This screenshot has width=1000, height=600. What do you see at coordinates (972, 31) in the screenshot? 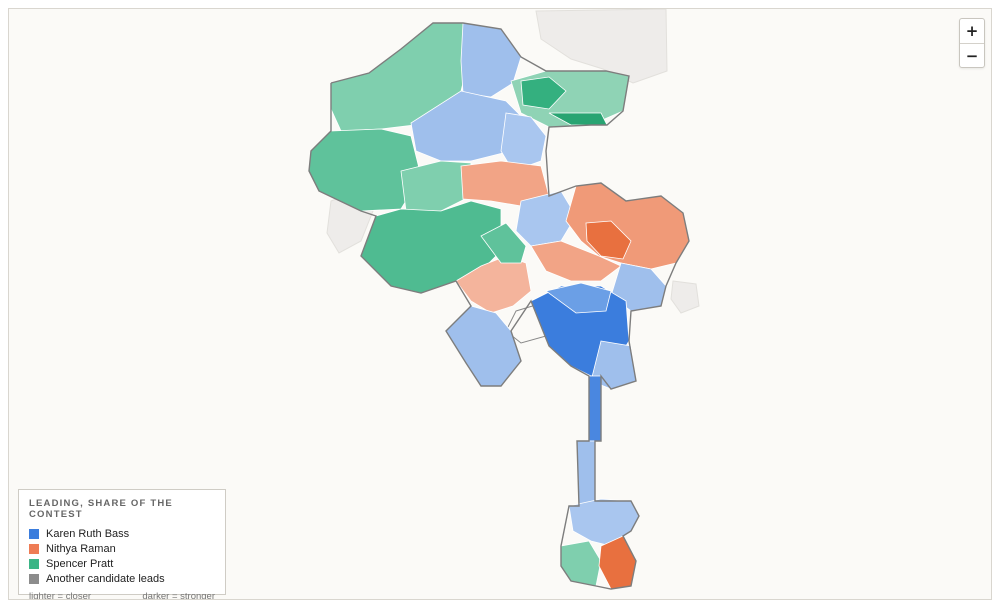
I see `zoom-in-button: +` at bounding box center [972, 31].